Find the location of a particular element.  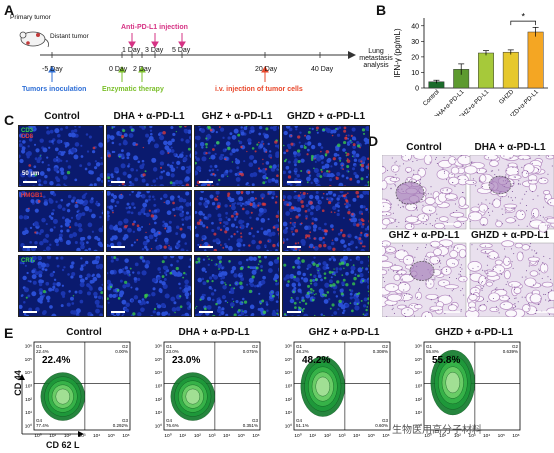

flow-xtick-label: 10⁰ is located at coordinates (297, 436).